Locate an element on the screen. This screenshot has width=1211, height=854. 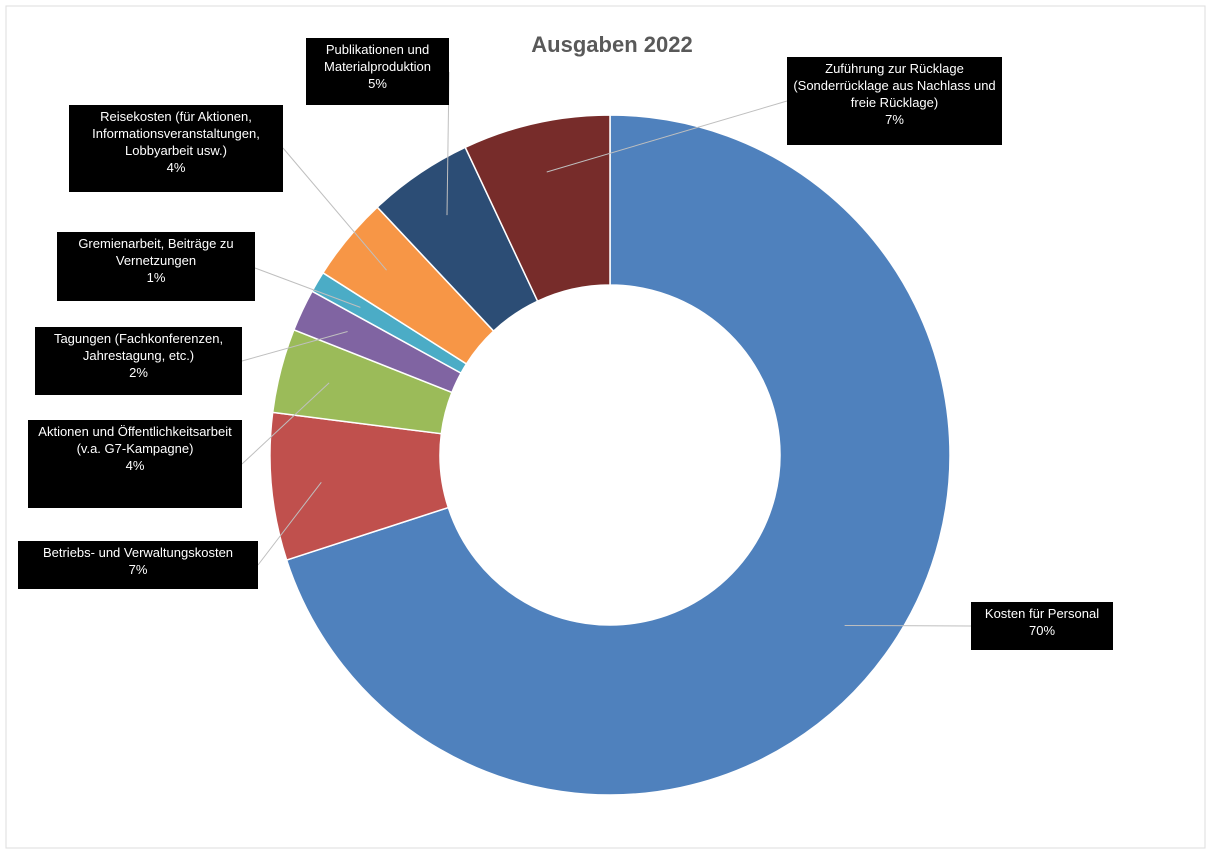
category-label: Betriebs- und Verwaltungskosten is located at coordinates (138, 552).